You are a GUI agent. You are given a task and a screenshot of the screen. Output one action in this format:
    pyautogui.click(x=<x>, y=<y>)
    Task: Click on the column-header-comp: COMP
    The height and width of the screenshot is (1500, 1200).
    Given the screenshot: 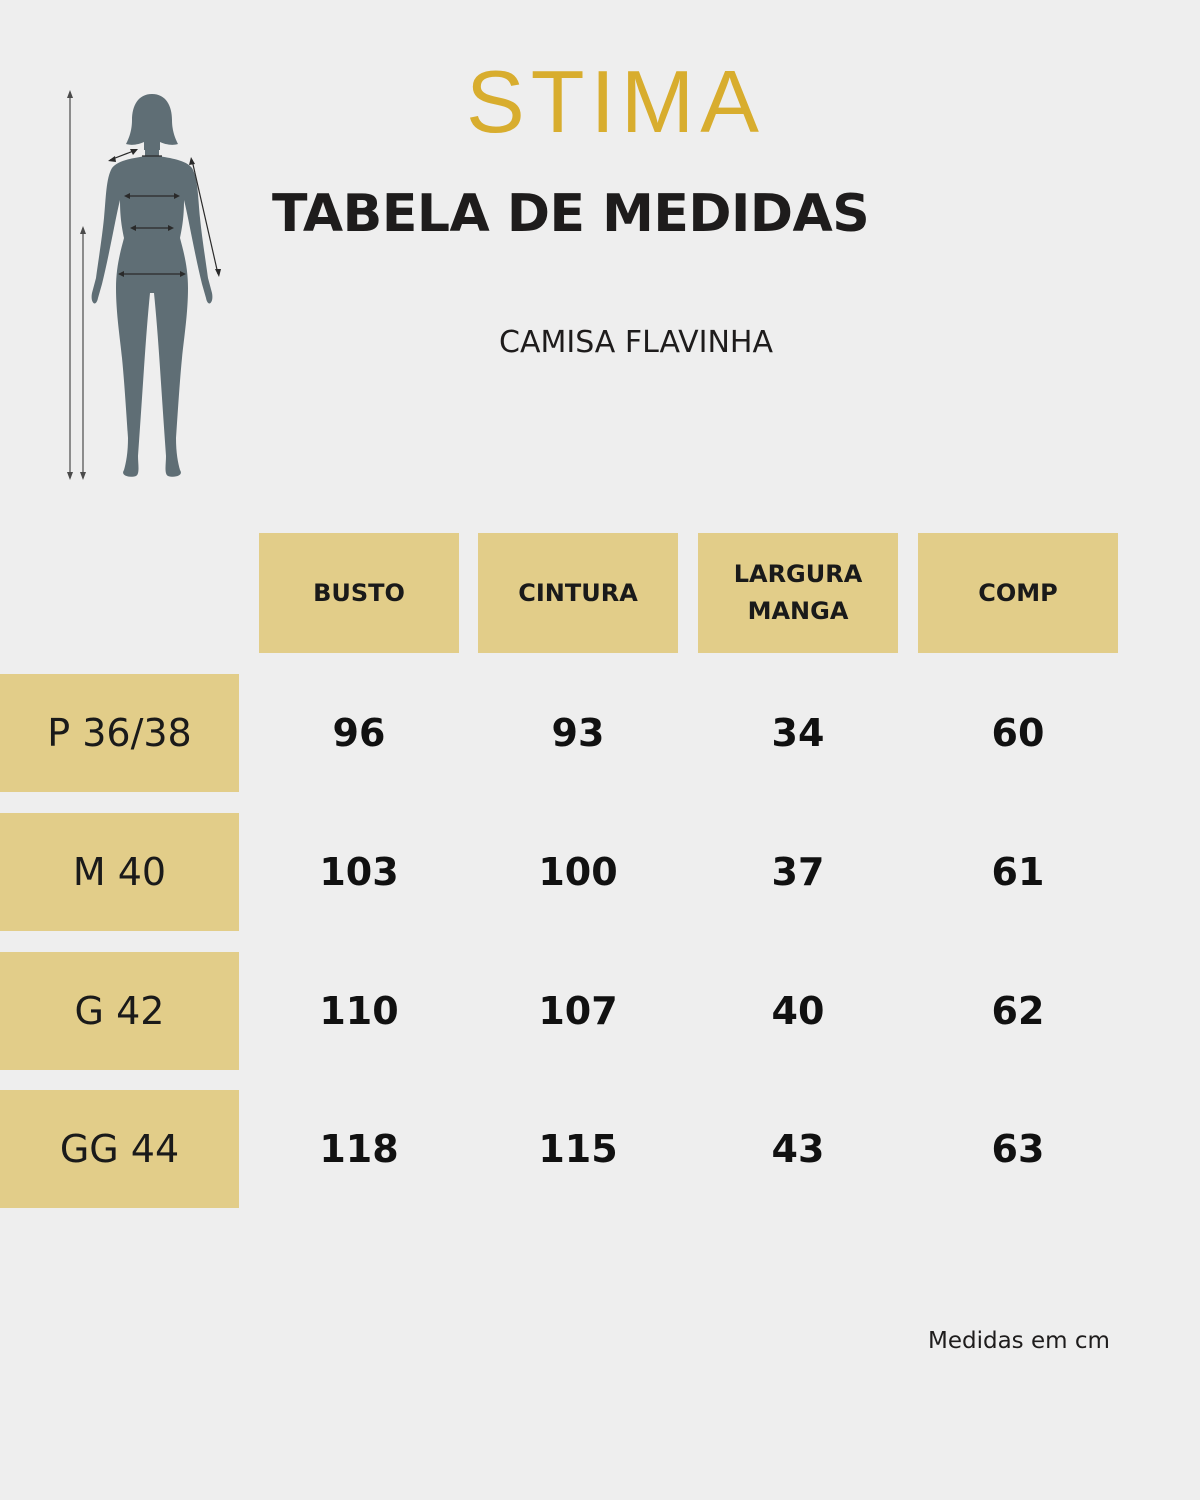 What is the action you would take?
    pyautogui.click(x=1018, y=593)
    